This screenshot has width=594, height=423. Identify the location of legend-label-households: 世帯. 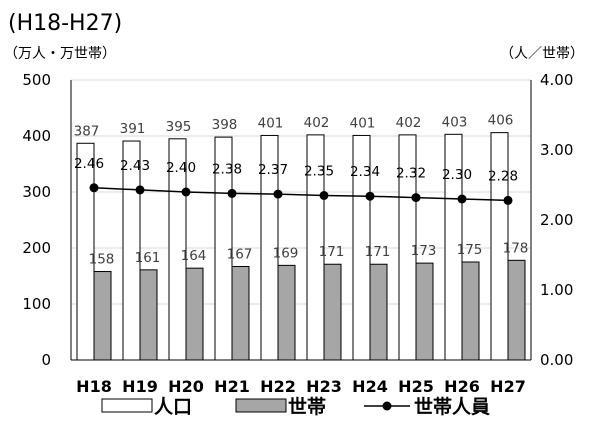
(307, 406).